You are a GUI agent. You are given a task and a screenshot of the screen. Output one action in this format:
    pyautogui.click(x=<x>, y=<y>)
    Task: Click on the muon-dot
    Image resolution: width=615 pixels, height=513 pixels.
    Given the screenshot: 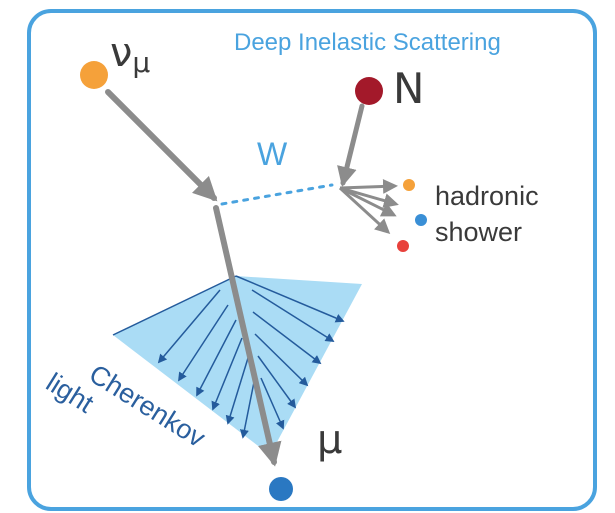 What is the action you would take?
    pyautogui.click(x=281, y=489)
    